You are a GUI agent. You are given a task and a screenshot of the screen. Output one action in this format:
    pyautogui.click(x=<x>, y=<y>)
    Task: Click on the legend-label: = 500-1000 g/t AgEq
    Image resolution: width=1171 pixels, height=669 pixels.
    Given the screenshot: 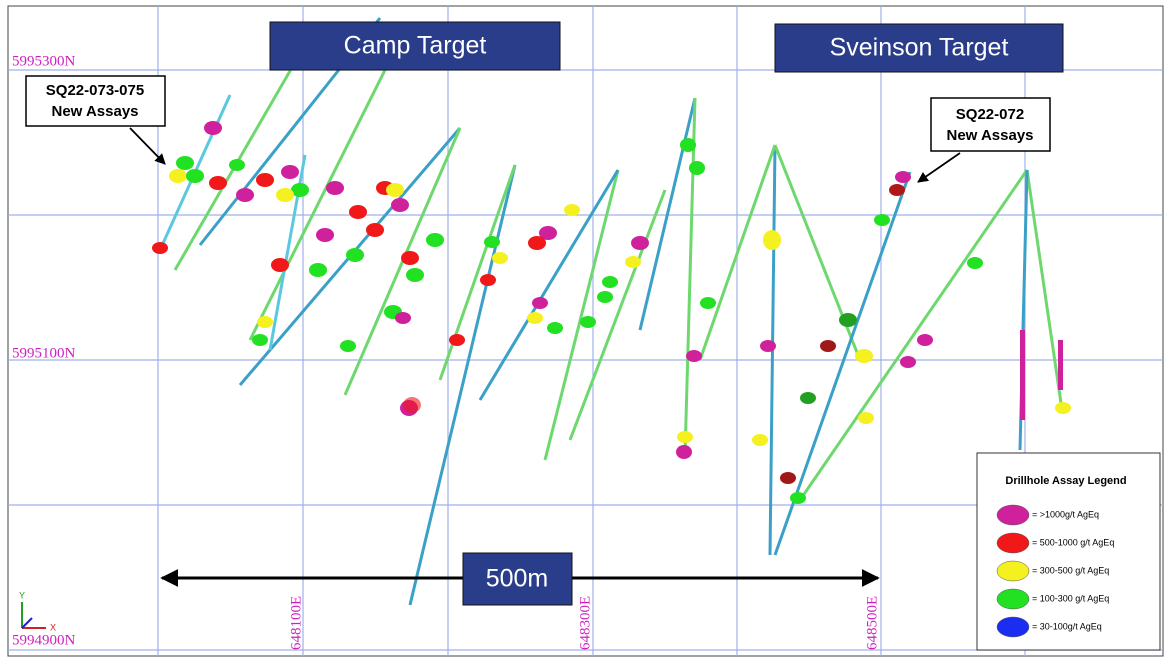 What is the action you would take?
    pyautogui.click(x=1073, y=542)
    